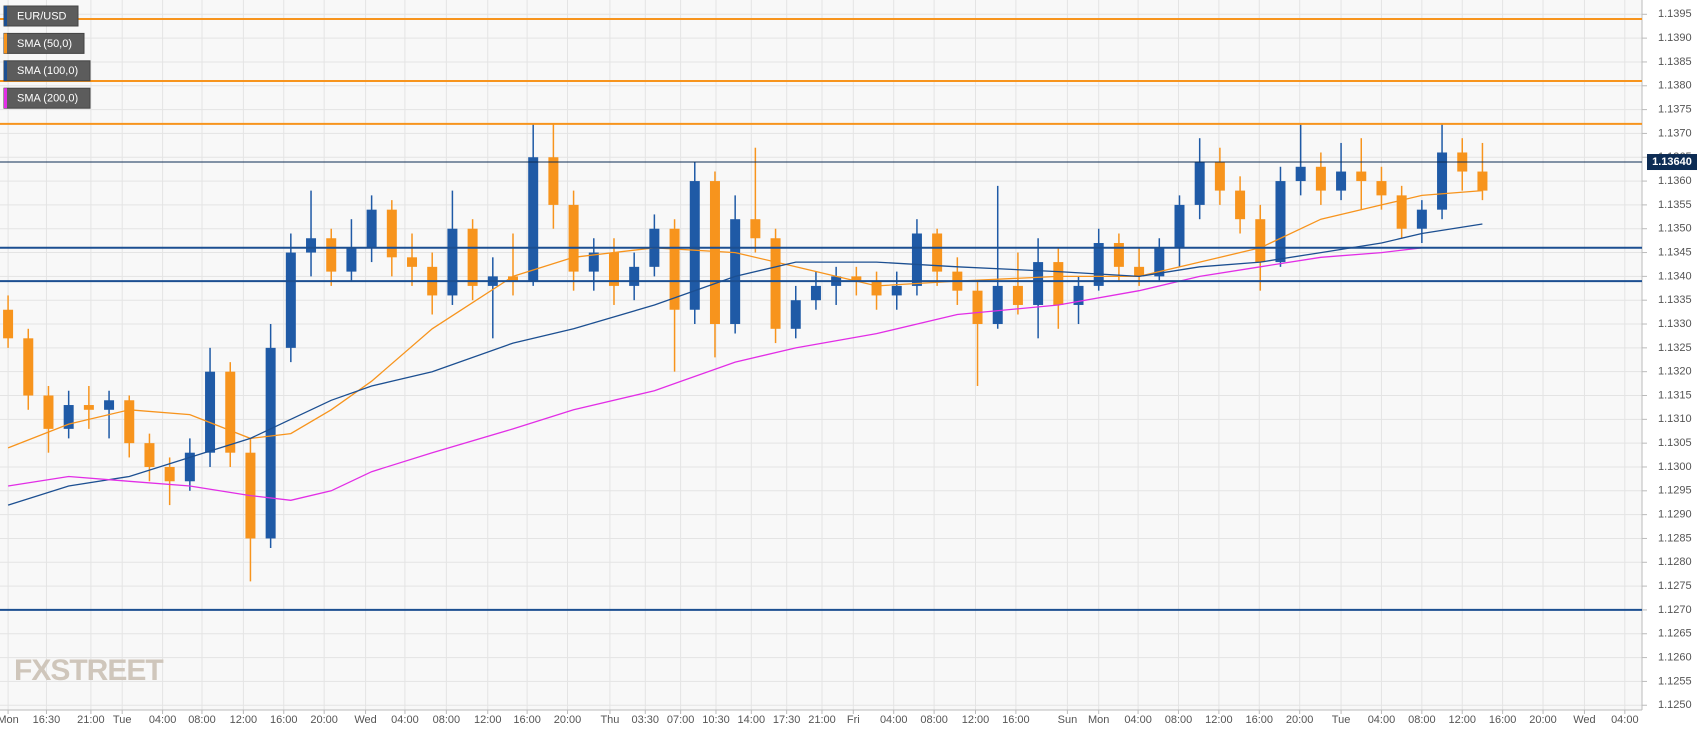  Describe the element at coordinates (1675, 110) in the screenshot. I see `y-tick-label: 1.1375` at that location.